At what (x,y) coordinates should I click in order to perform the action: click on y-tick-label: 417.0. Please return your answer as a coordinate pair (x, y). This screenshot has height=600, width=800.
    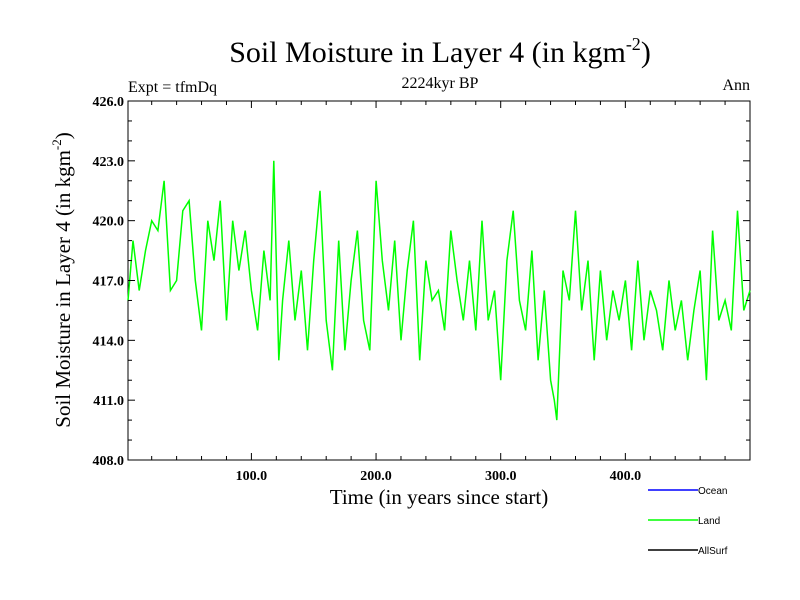
    Looking at the image, I should click on (109, 282).